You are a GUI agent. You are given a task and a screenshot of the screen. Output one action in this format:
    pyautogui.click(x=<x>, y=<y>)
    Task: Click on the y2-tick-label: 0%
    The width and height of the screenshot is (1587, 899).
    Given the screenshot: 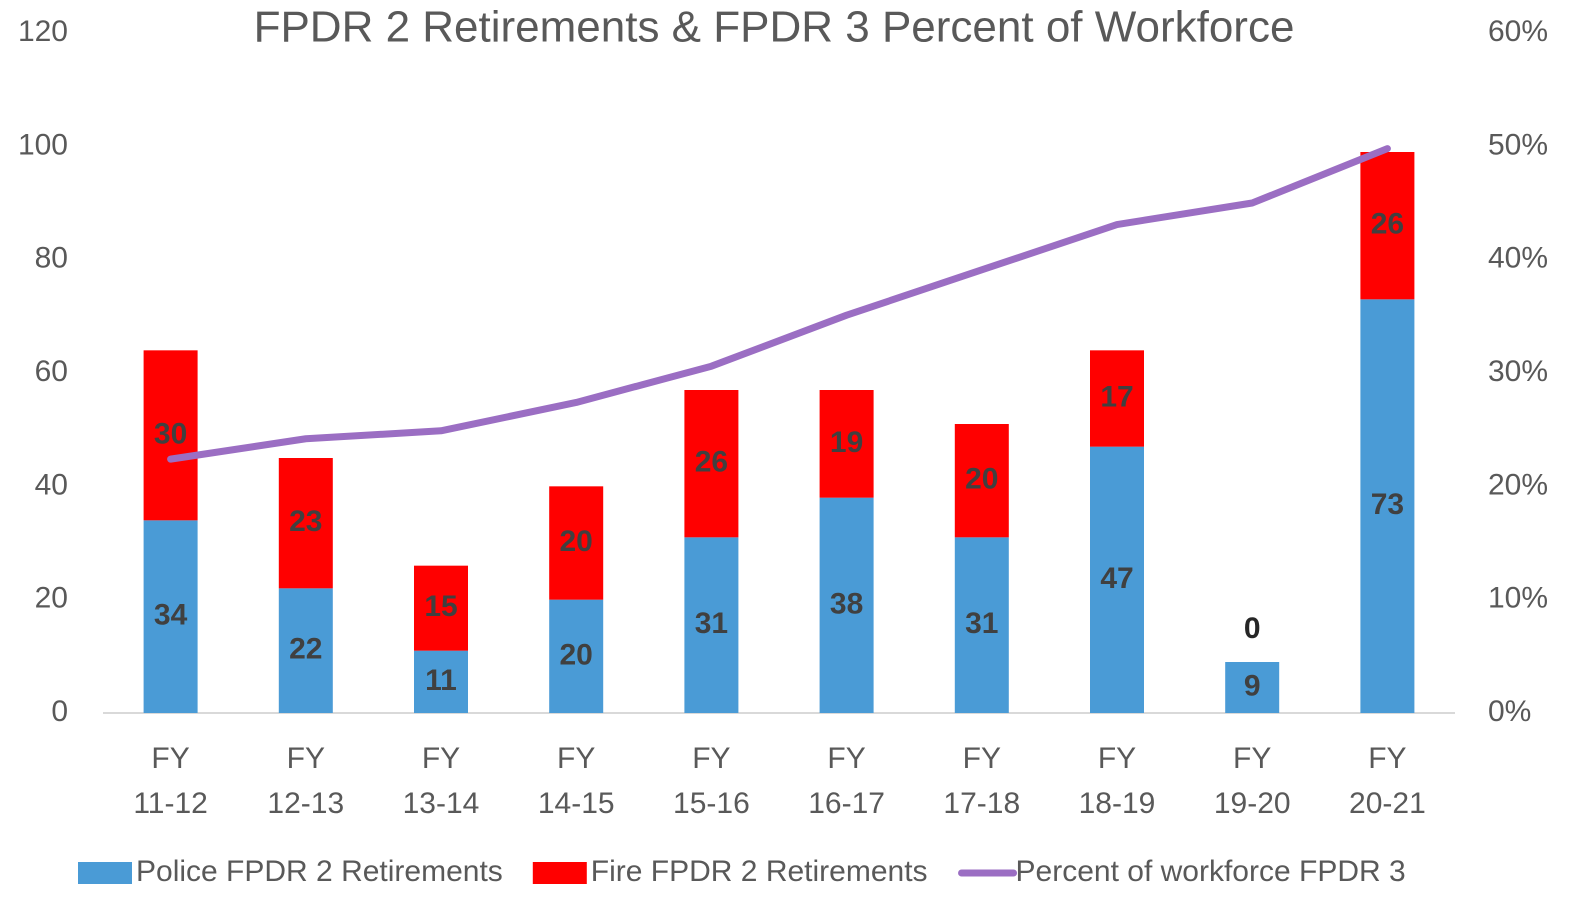 What is the action you would take?
    pyautogui.click(x=1509, y=711)
    